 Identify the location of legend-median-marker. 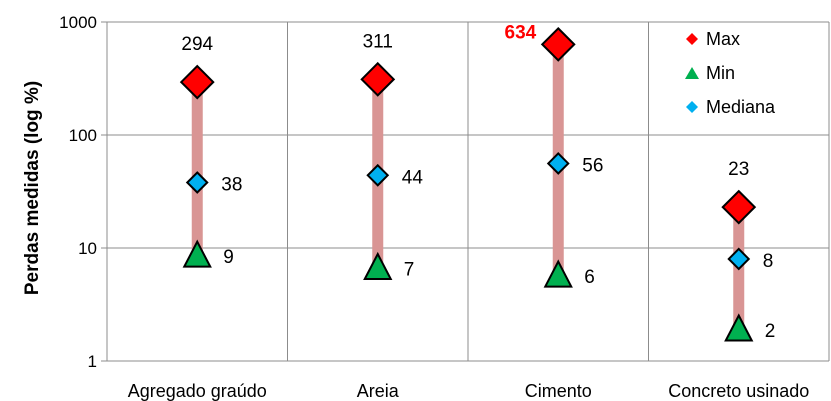
(692, 107).